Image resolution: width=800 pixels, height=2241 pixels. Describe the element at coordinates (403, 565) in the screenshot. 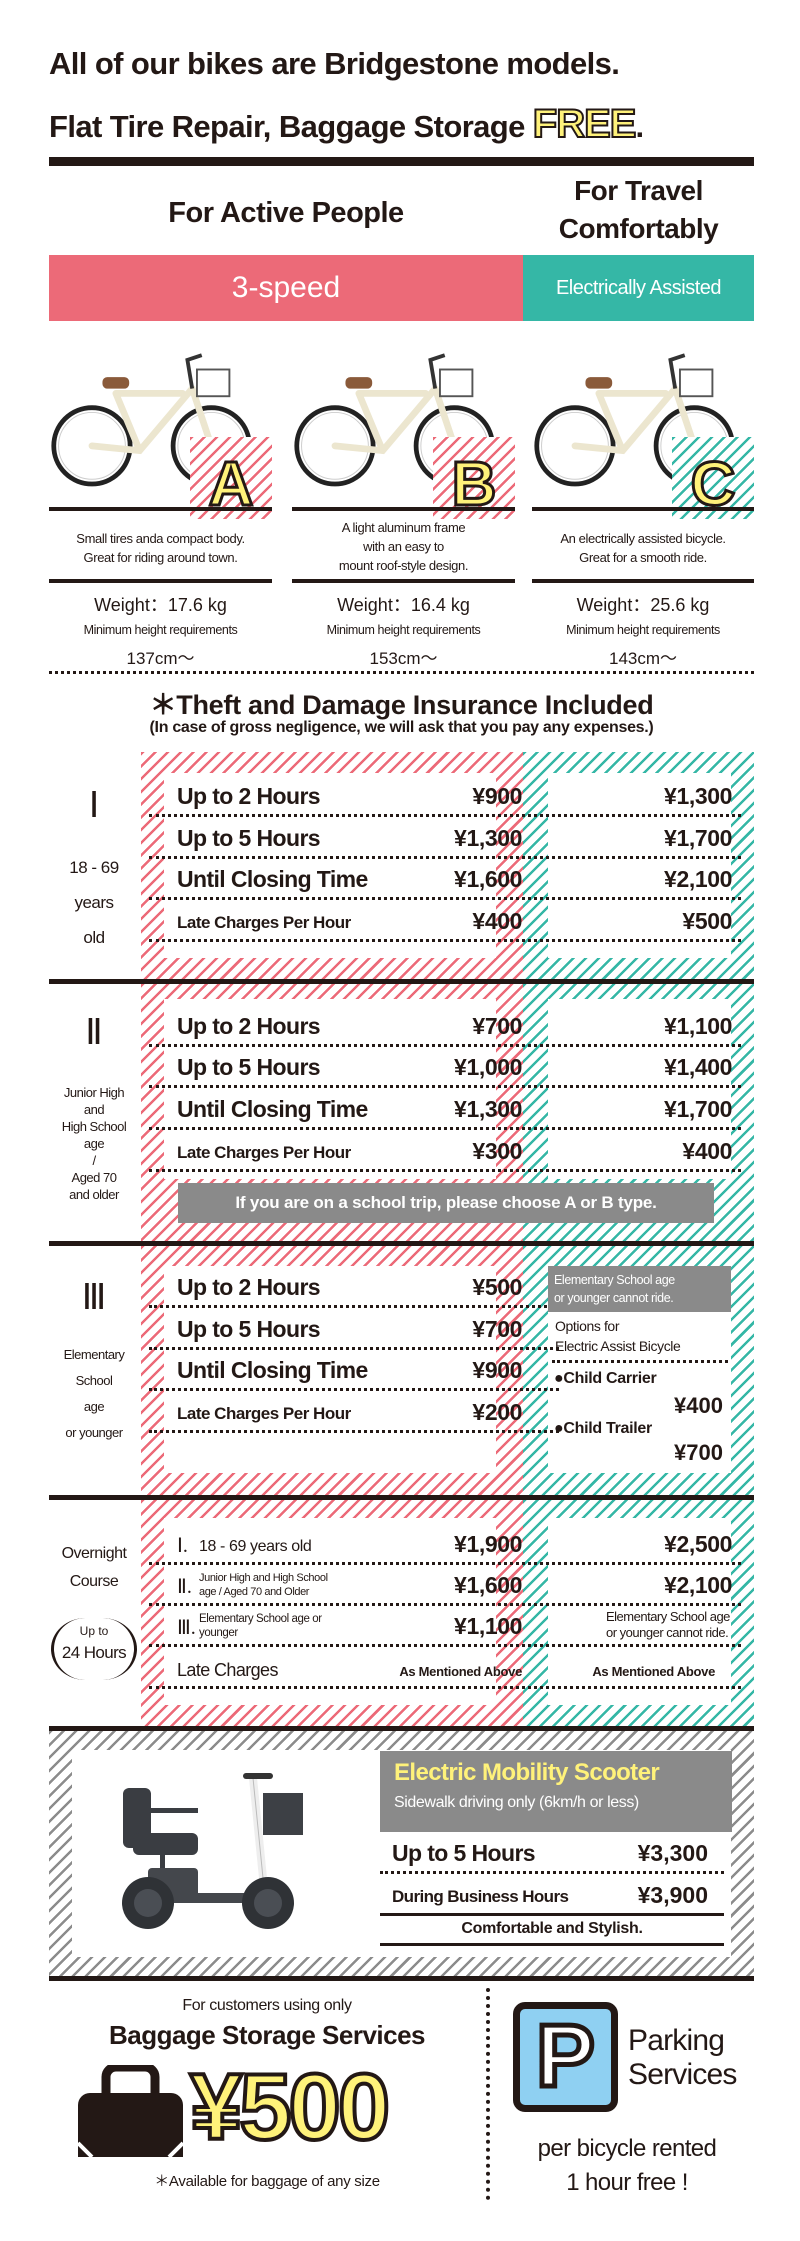

I see `desc-line: mount roof-style design.` at that location.